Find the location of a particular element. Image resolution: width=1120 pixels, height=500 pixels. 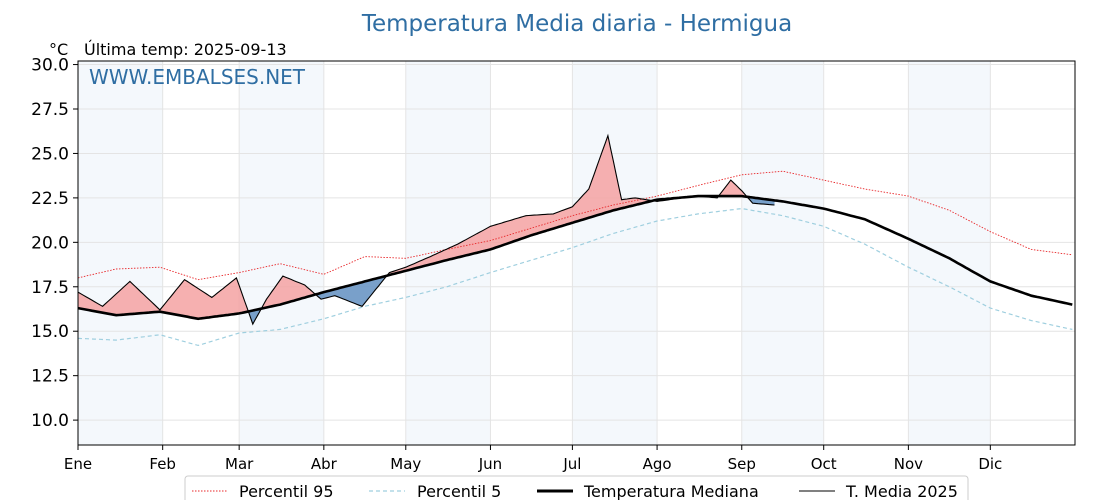

x-tick-label: Jul is located at coordinates (571, 464).